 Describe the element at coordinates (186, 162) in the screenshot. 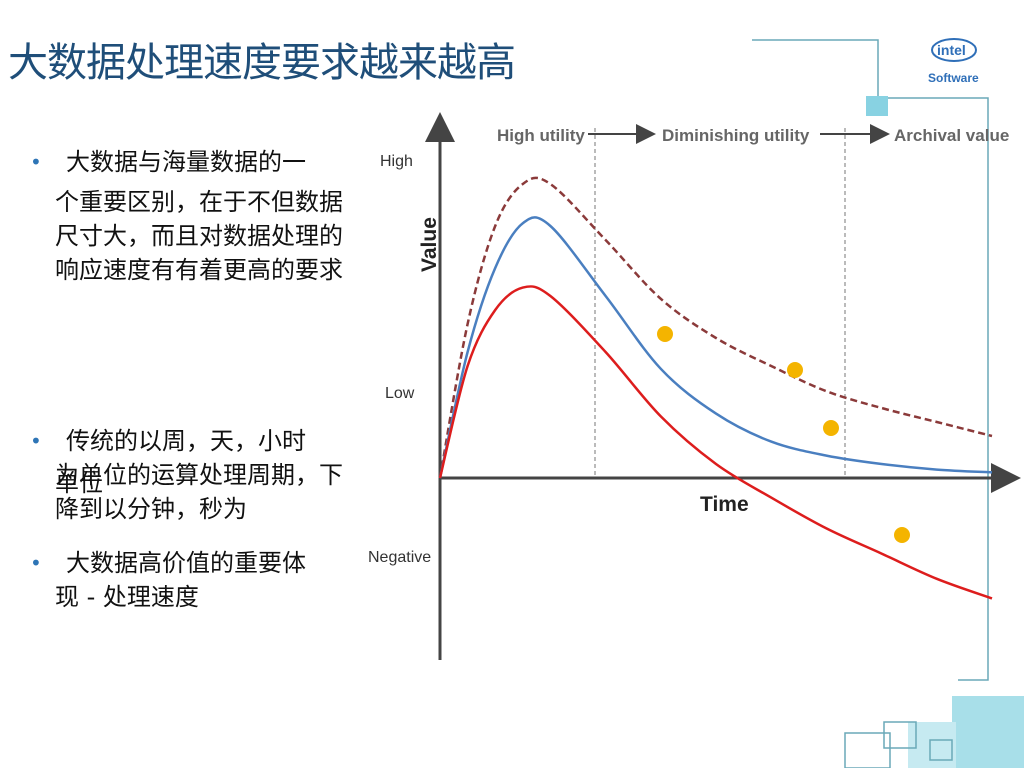

I see `bullet-1-line1: 大数据与海量数据的一` at that location.